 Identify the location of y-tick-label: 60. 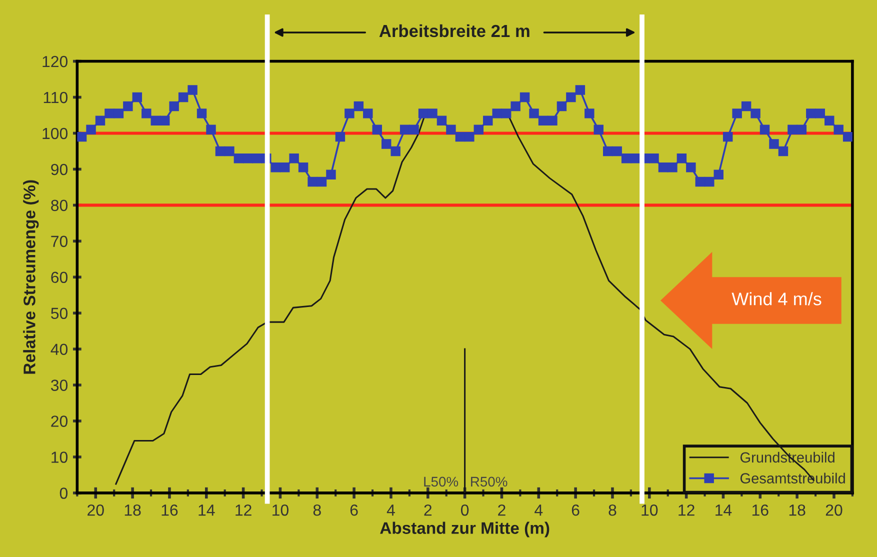
(59, 278).